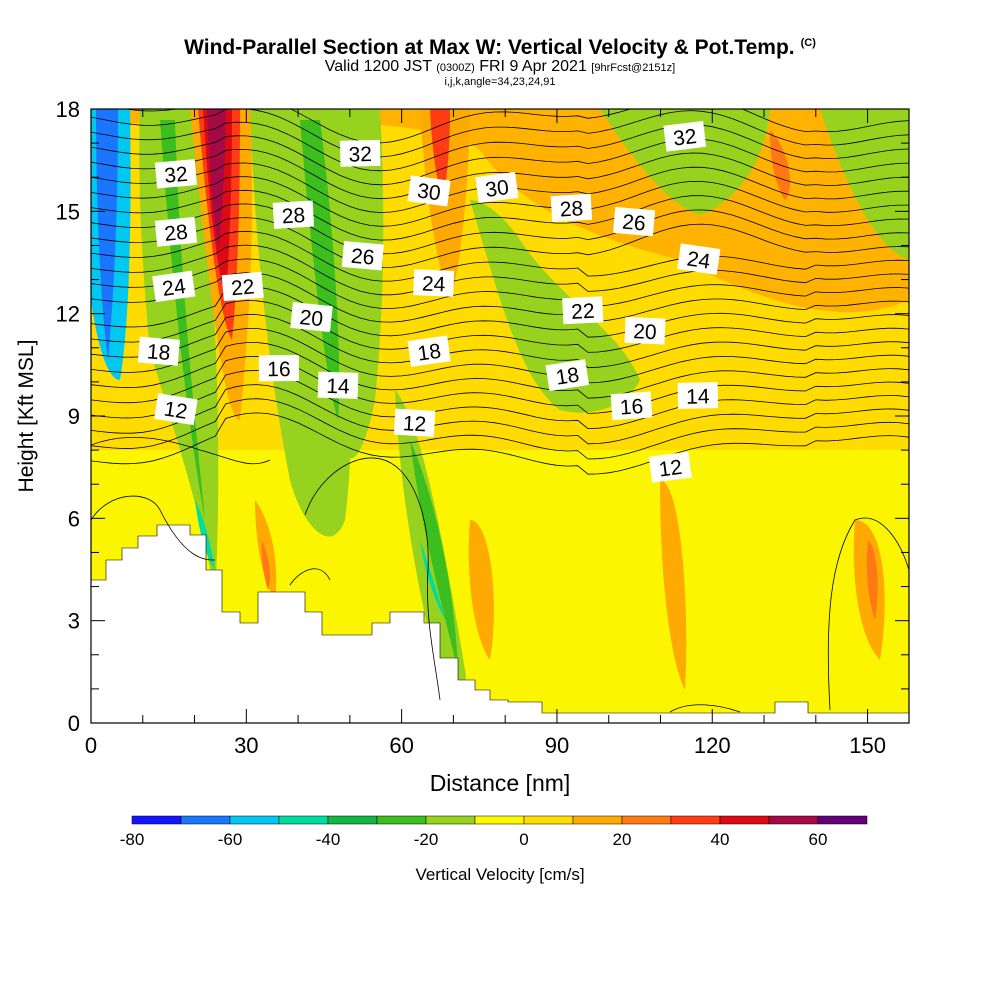 The image size is (1000, 1000). Describe the element at coordinates (622, 839) in the screenshot. I see `colorbar-tick-label: 20` at that location.